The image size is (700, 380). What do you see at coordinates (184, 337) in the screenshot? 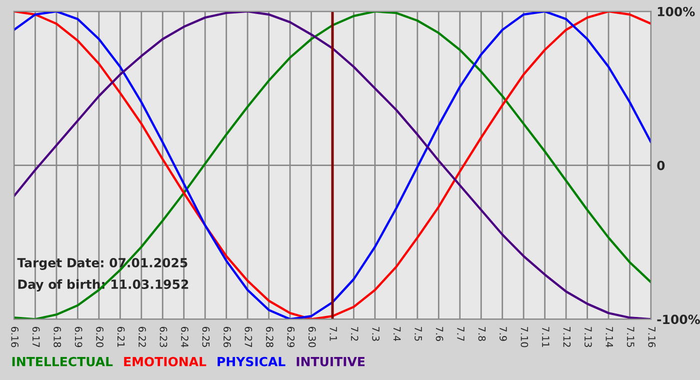
I see `x-tick-label: 6.24` at bounding box center [184, 337].